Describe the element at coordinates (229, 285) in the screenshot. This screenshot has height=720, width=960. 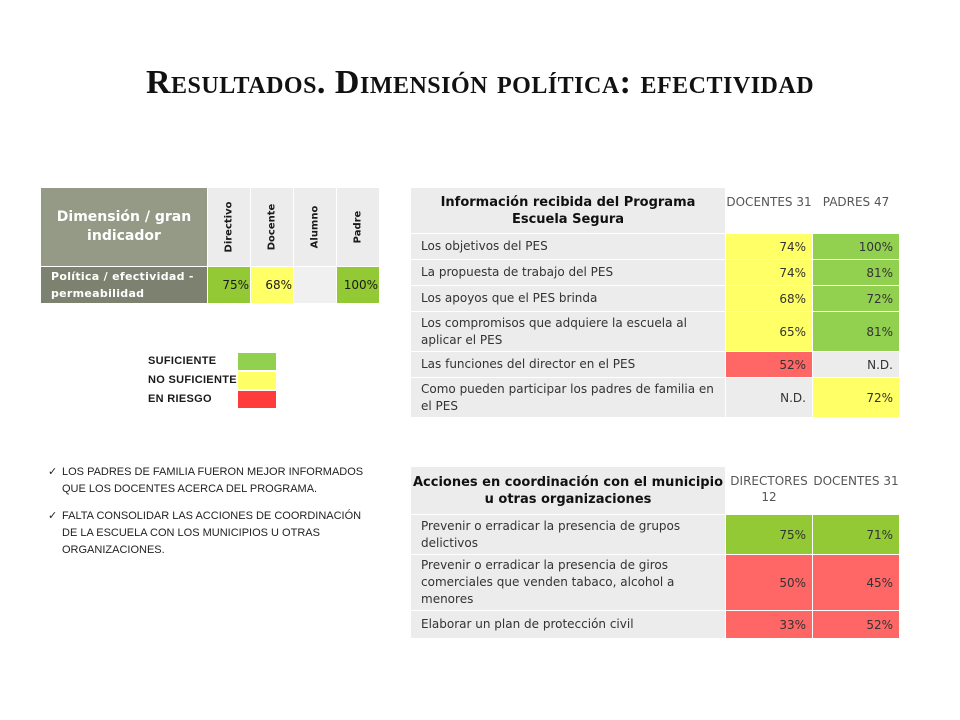
I see `value-directivo: 75%` at that location.